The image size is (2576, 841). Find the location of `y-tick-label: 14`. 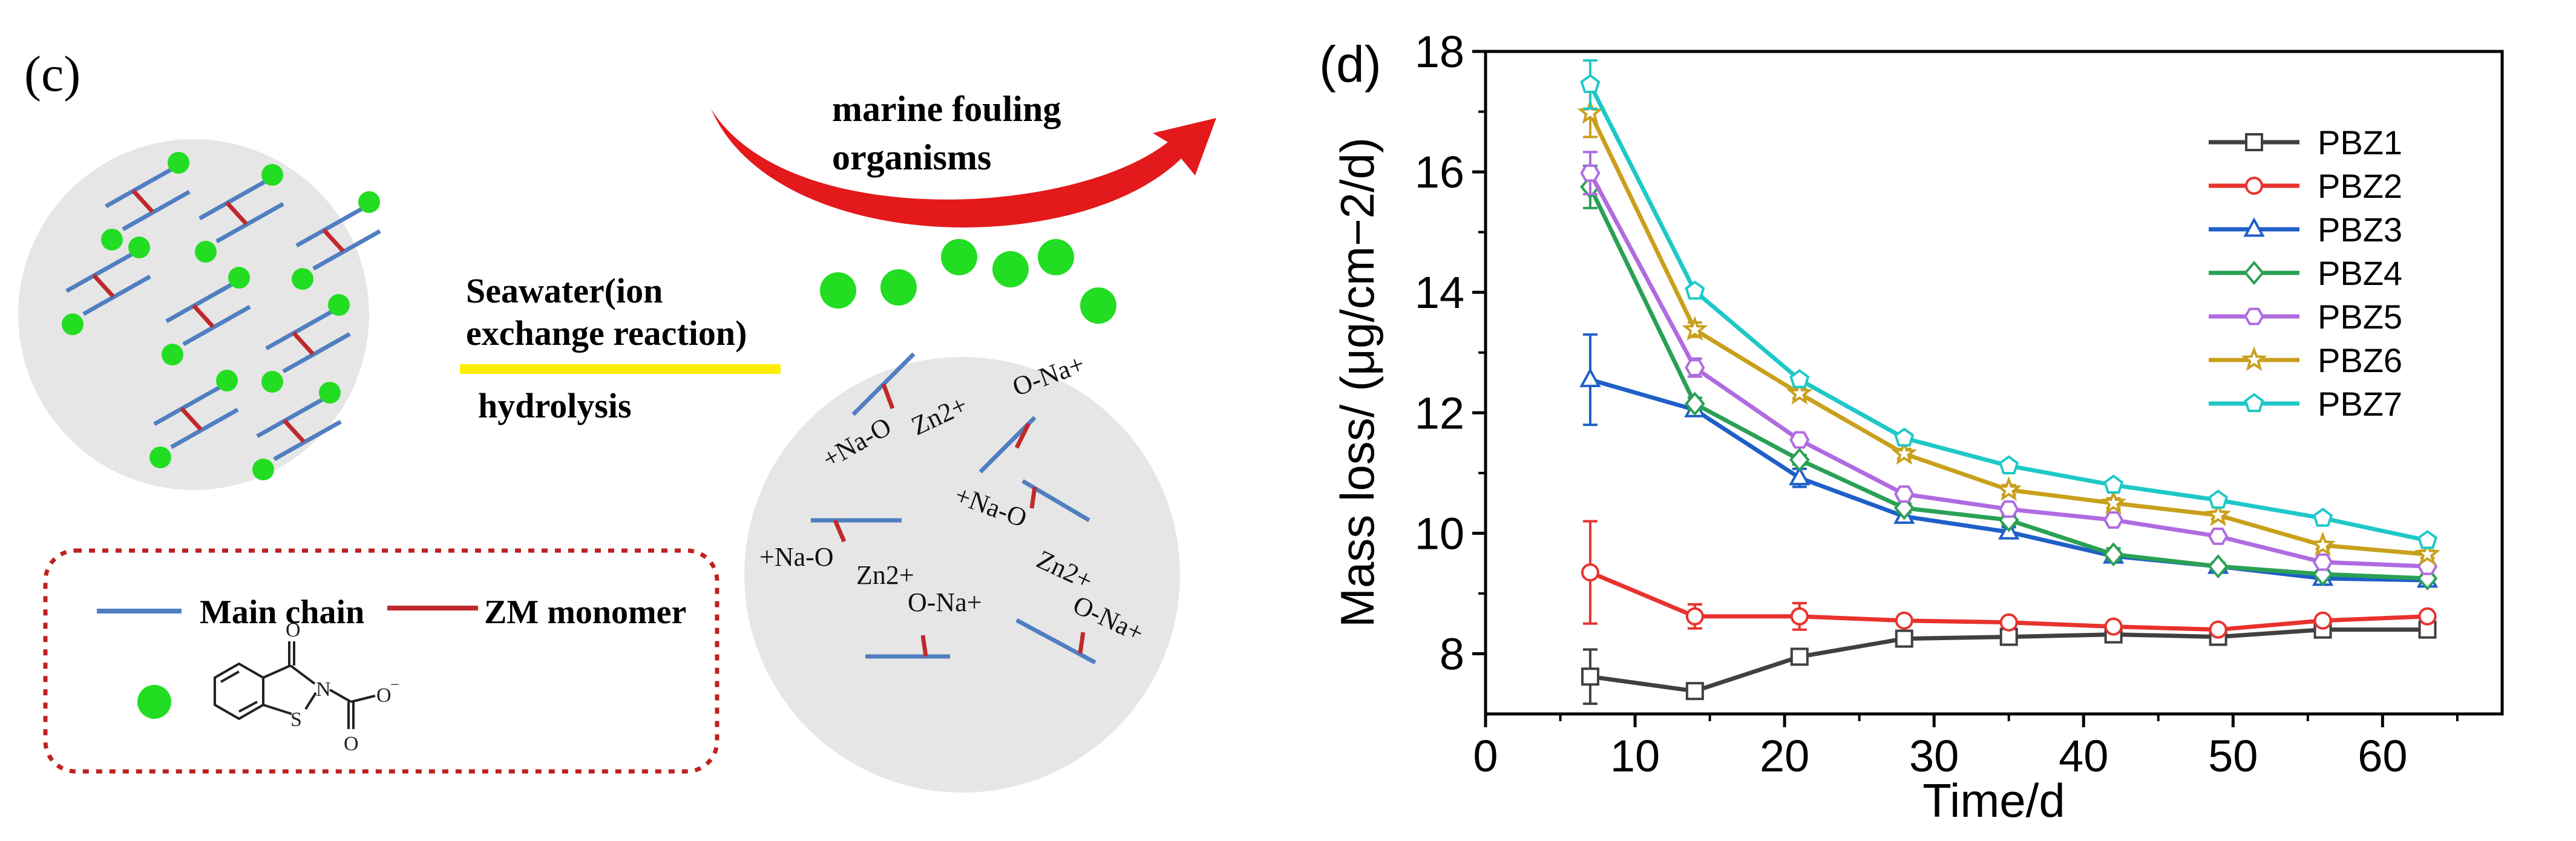

y-tick-label: 14 is located at coordinates (1439, 292).